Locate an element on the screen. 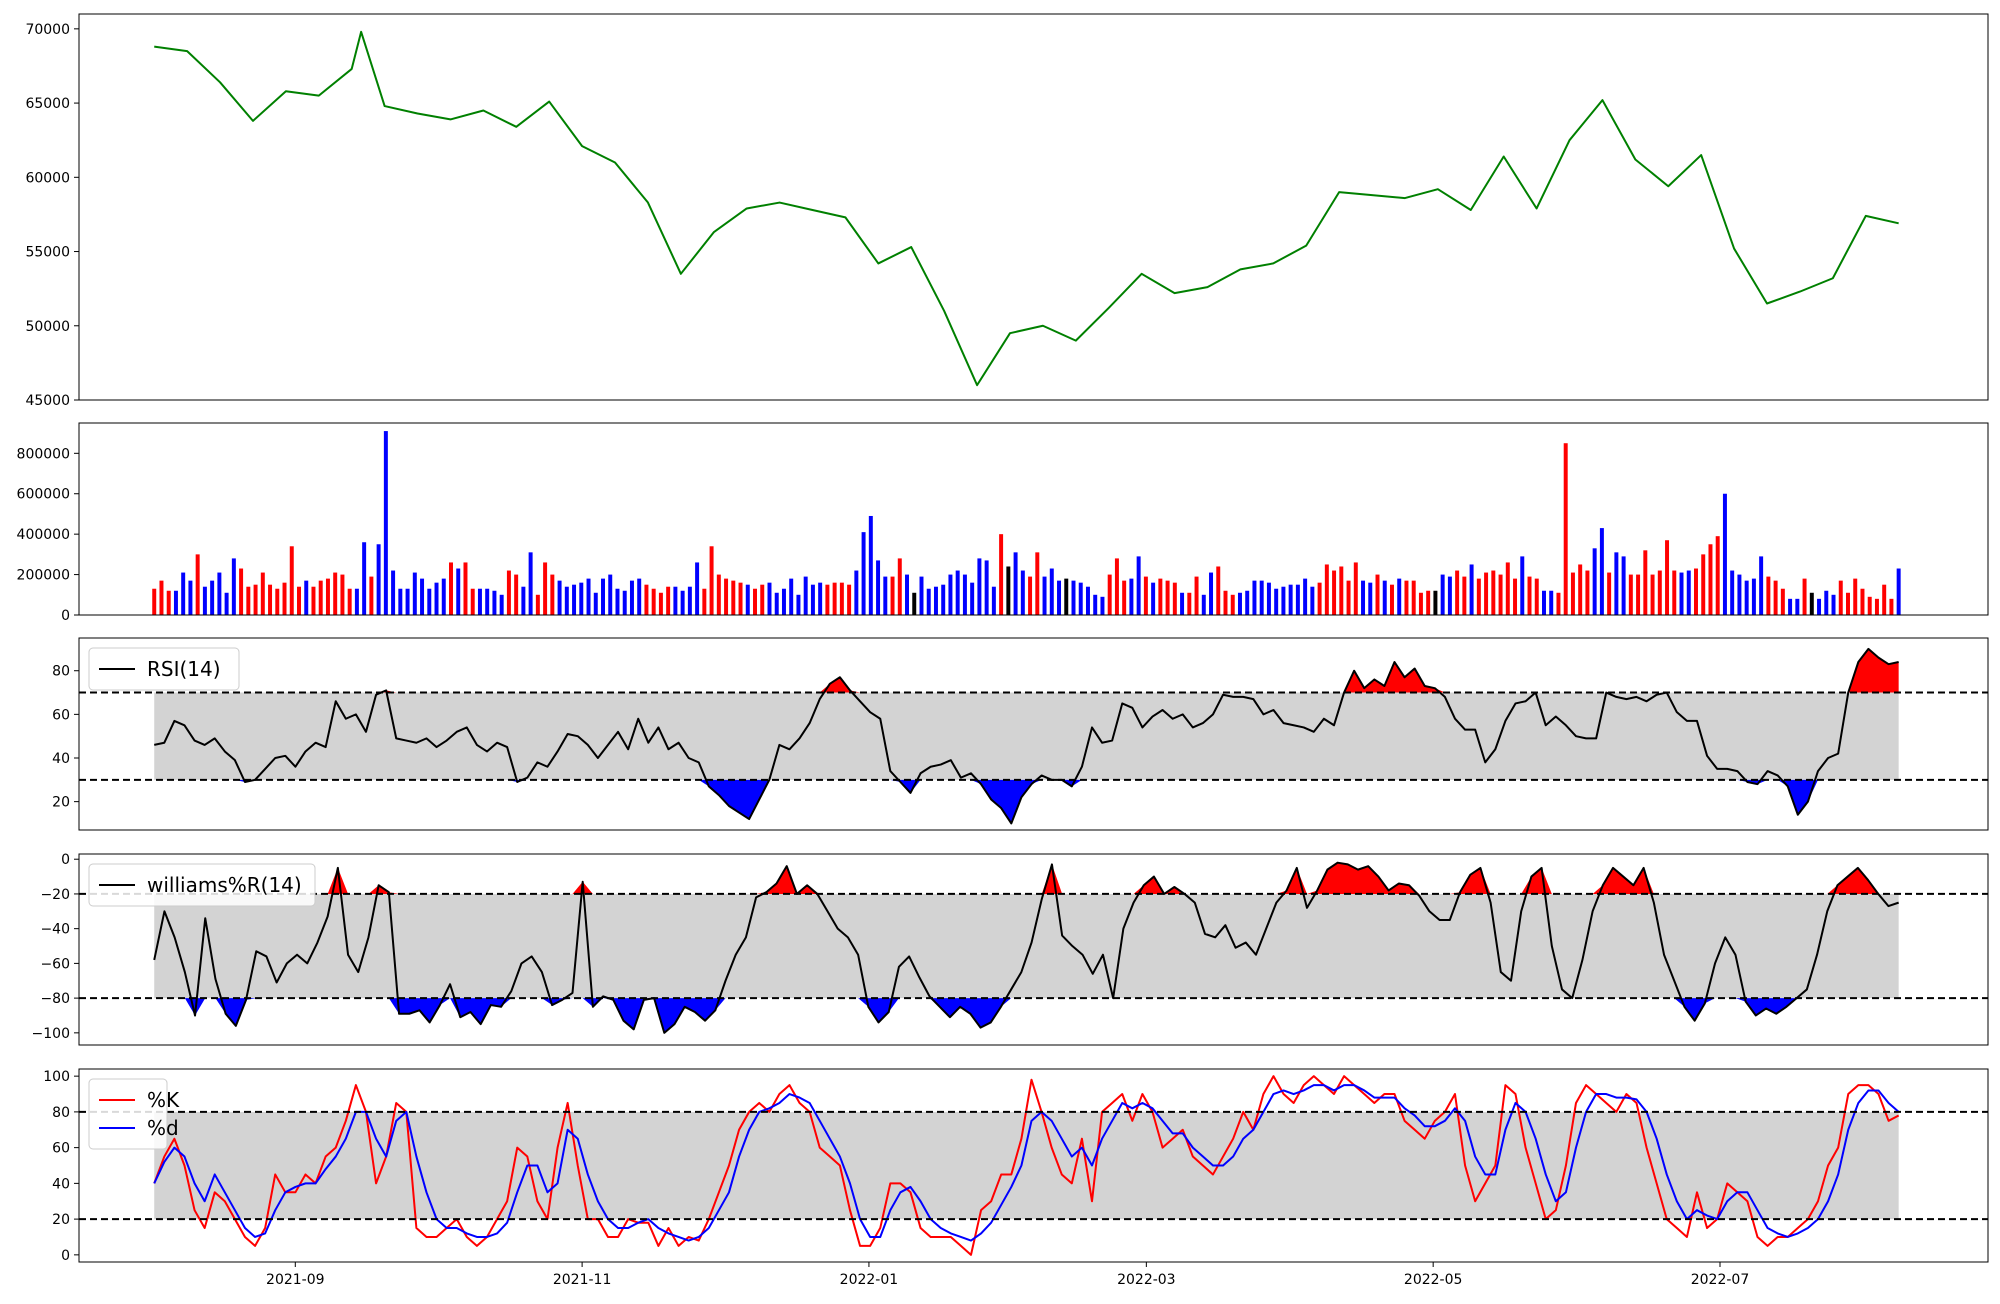  rsi-legend: RSI(14) is located at coordinates (164, 669).